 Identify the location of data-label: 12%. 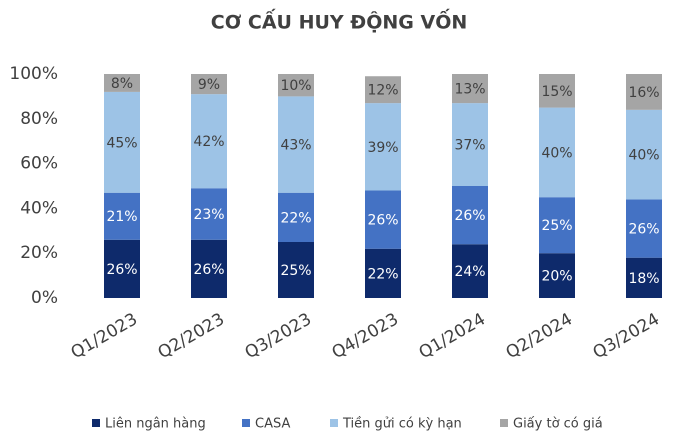
(382, 91).